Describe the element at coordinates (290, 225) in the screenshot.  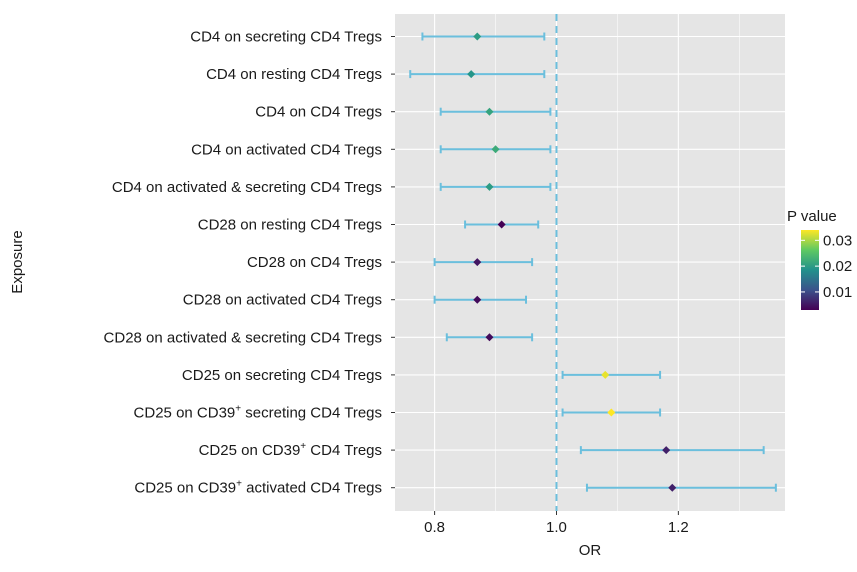
I see `row-label: CD28 on resting CD4 Tregs` at that location.